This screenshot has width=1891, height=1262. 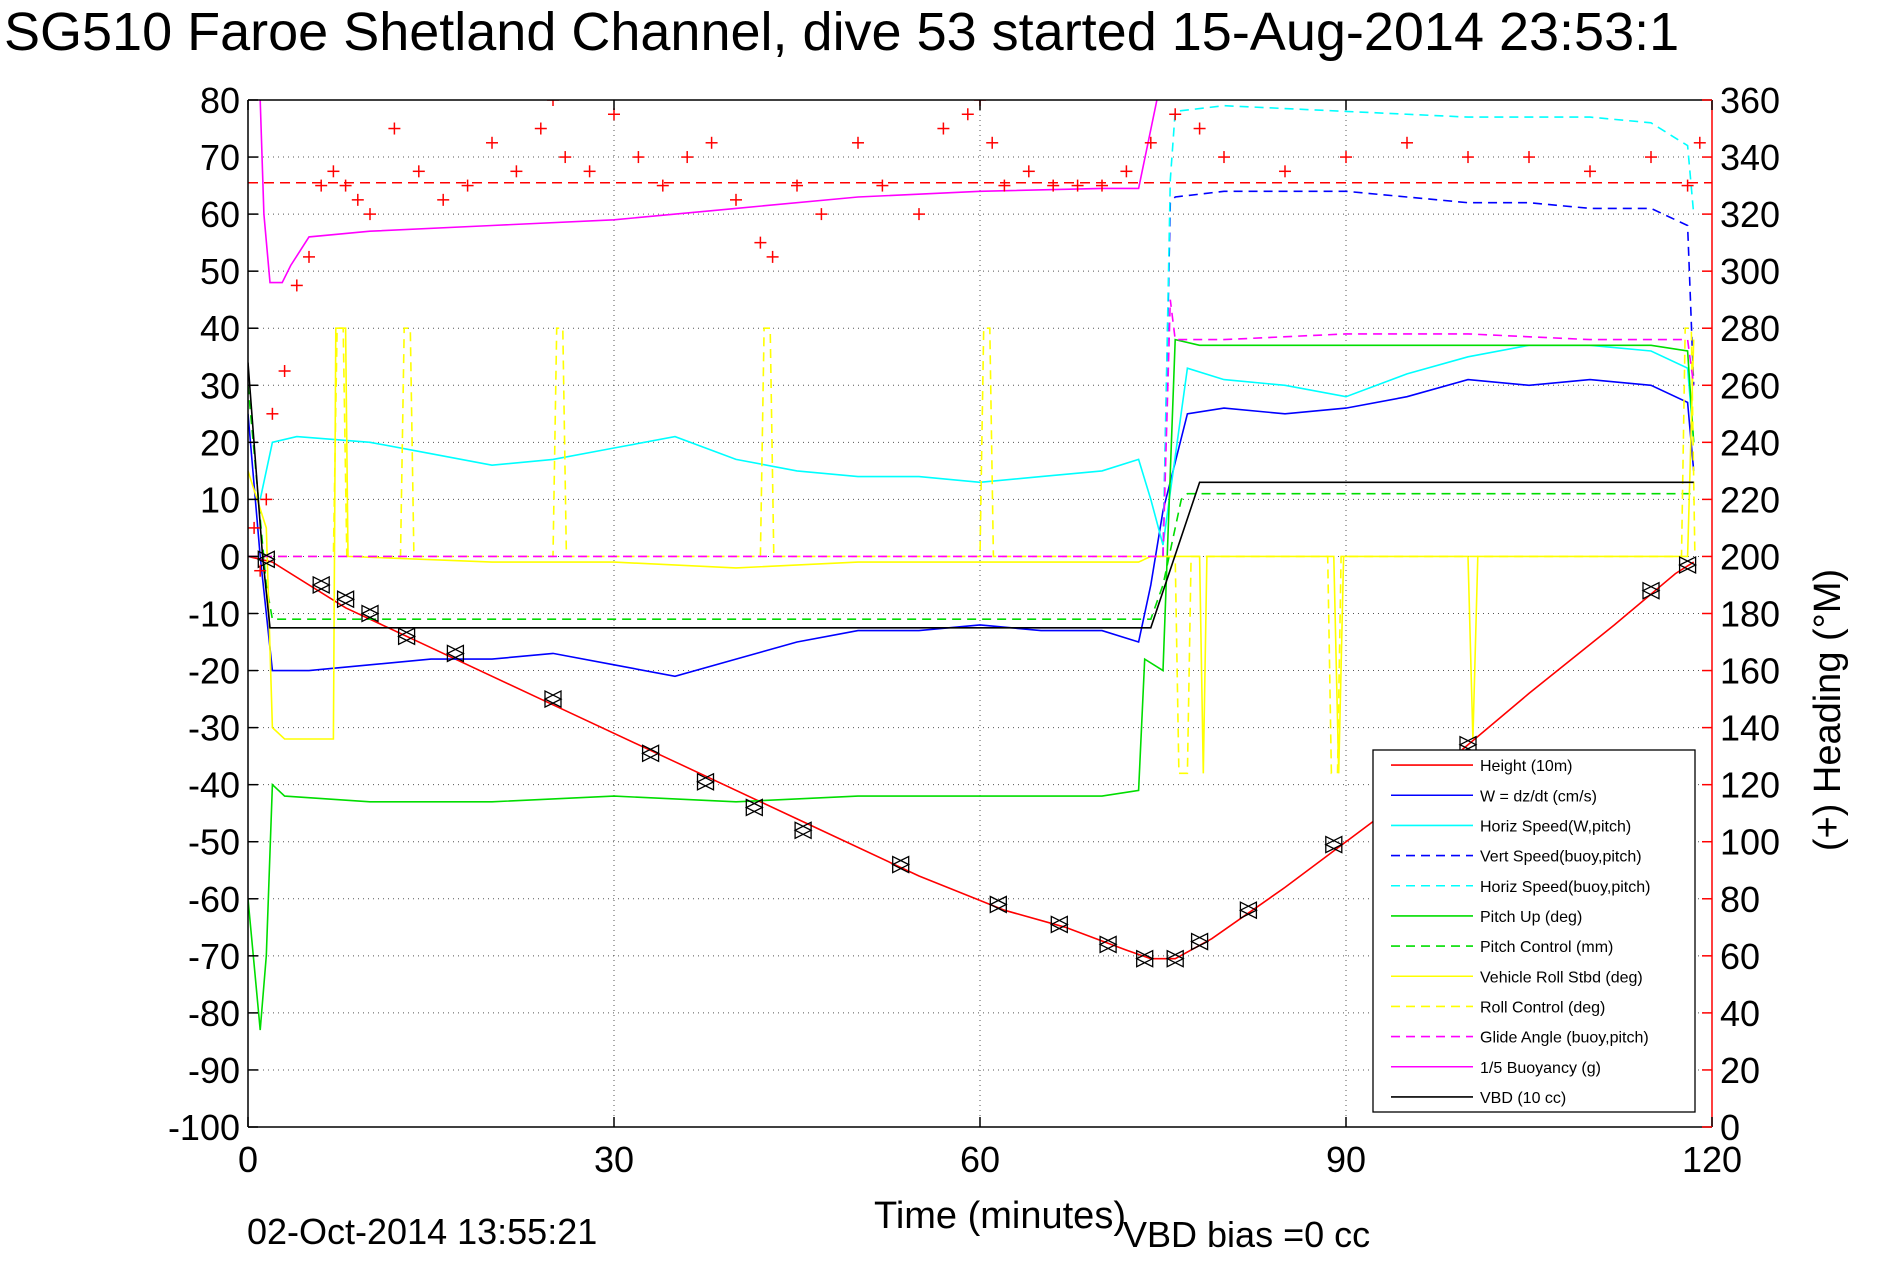 What do you see at coordinates (214, 1070) in the screenshot?
I see `y-tick-label: -90` at bounding box center [214, 1070].